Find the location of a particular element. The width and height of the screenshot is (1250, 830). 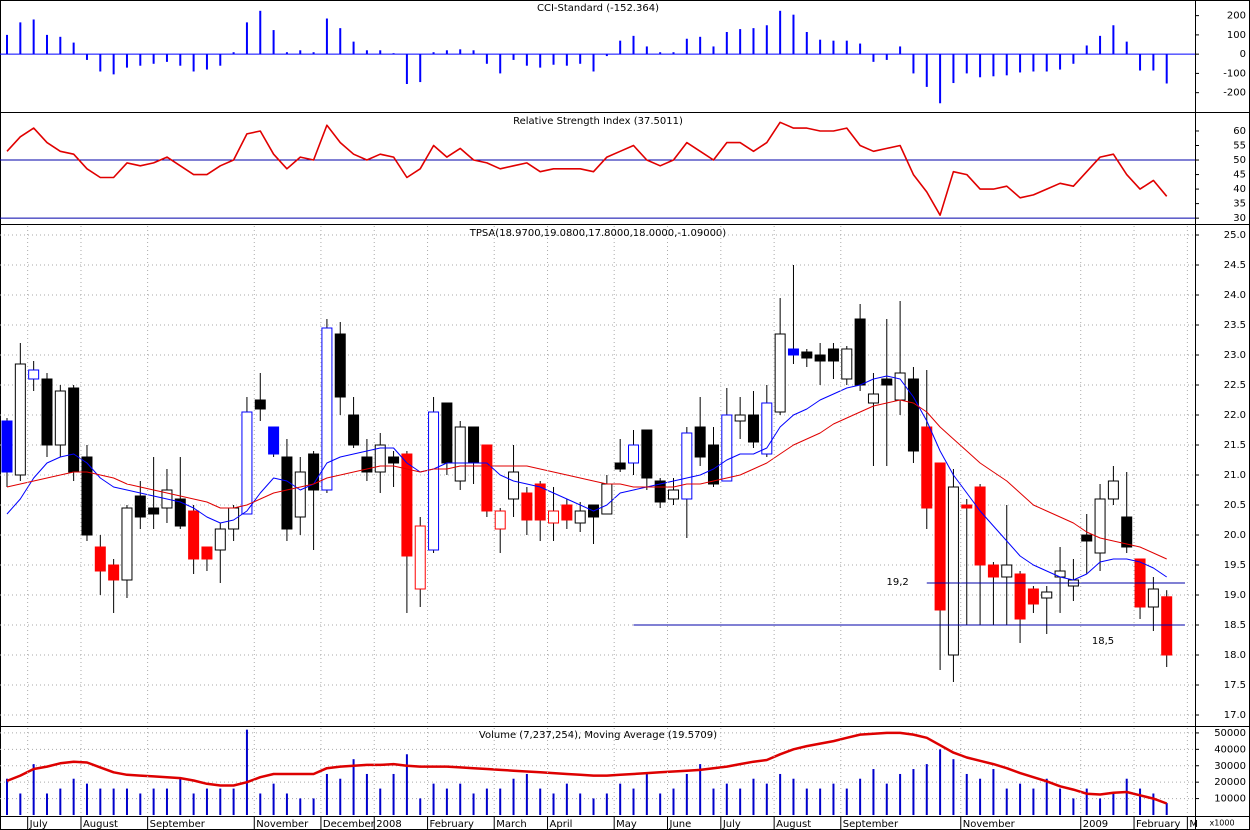

y-tick-label: 40000 is located at coordinates (1230, 749).